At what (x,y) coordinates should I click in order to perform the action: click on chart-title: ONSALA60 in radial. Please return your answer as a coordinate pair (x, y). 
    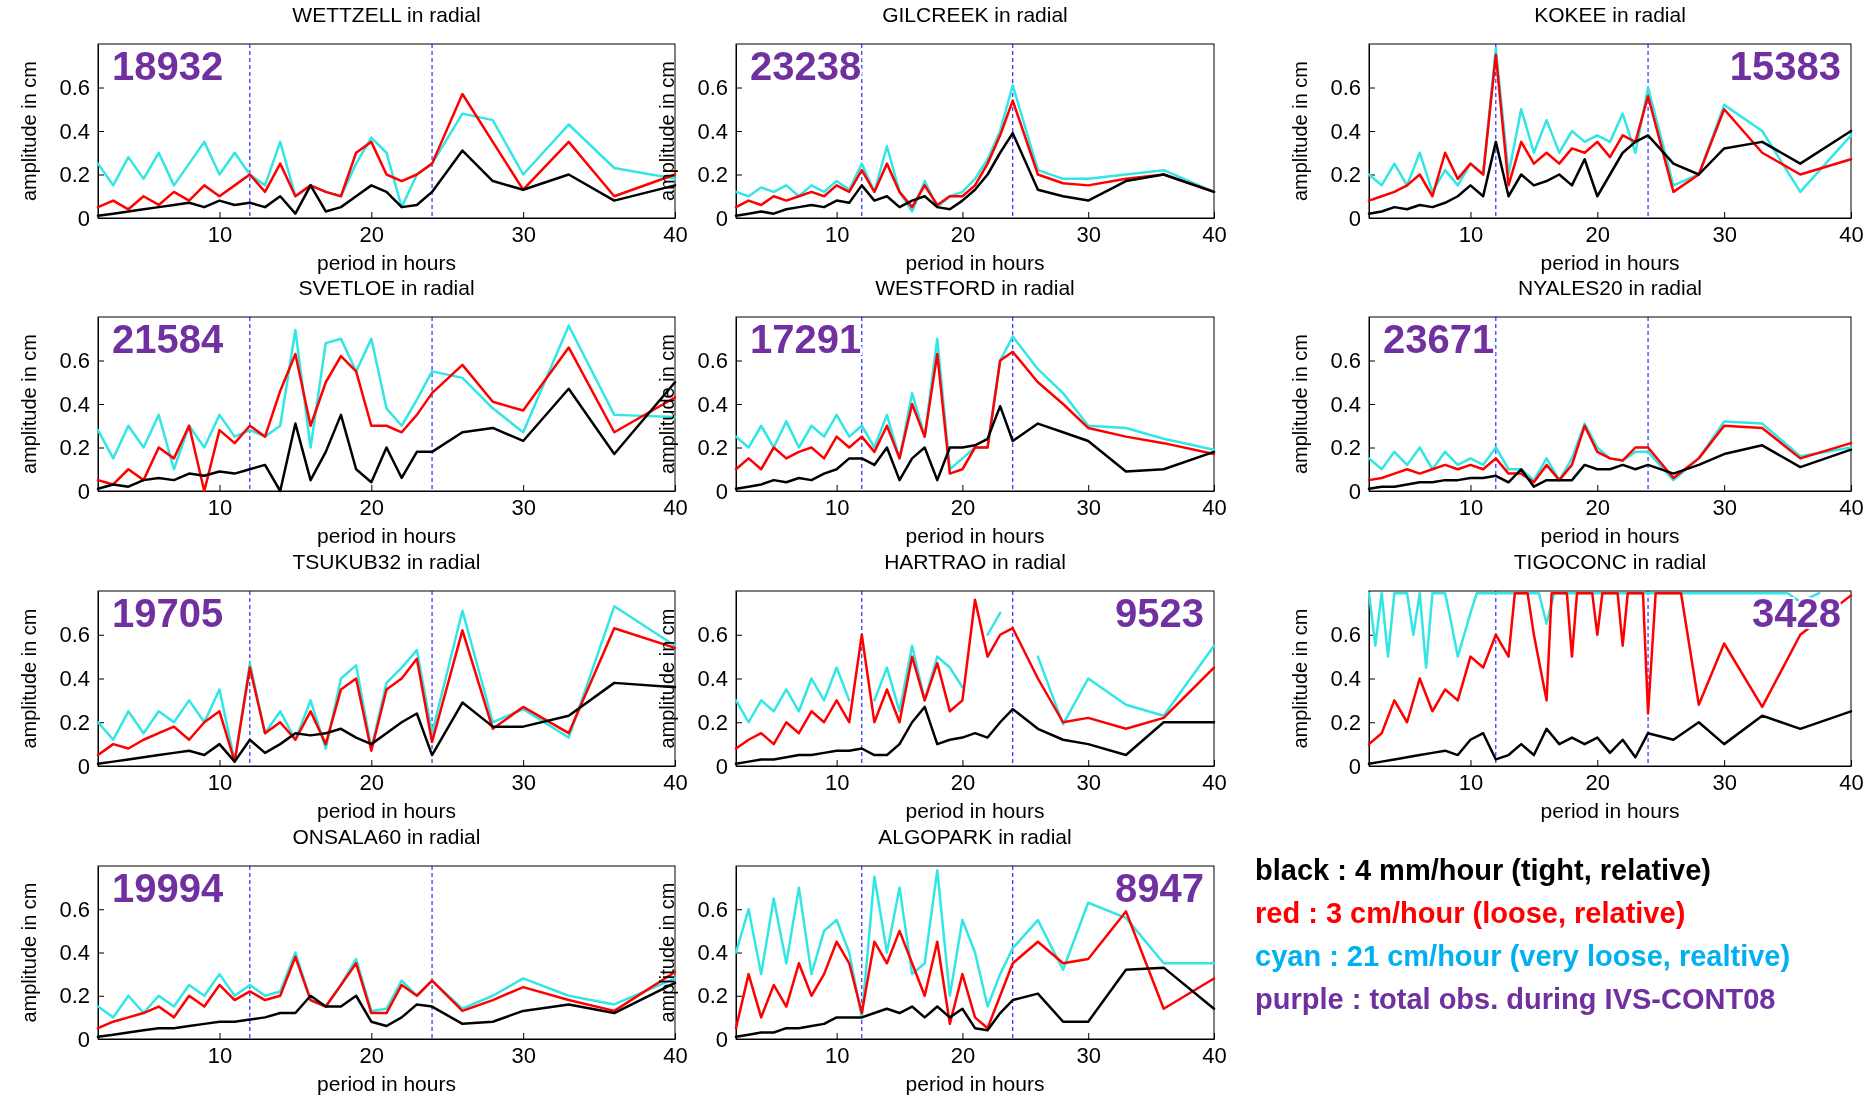
    Looking at the image, I should click on (386, 836).